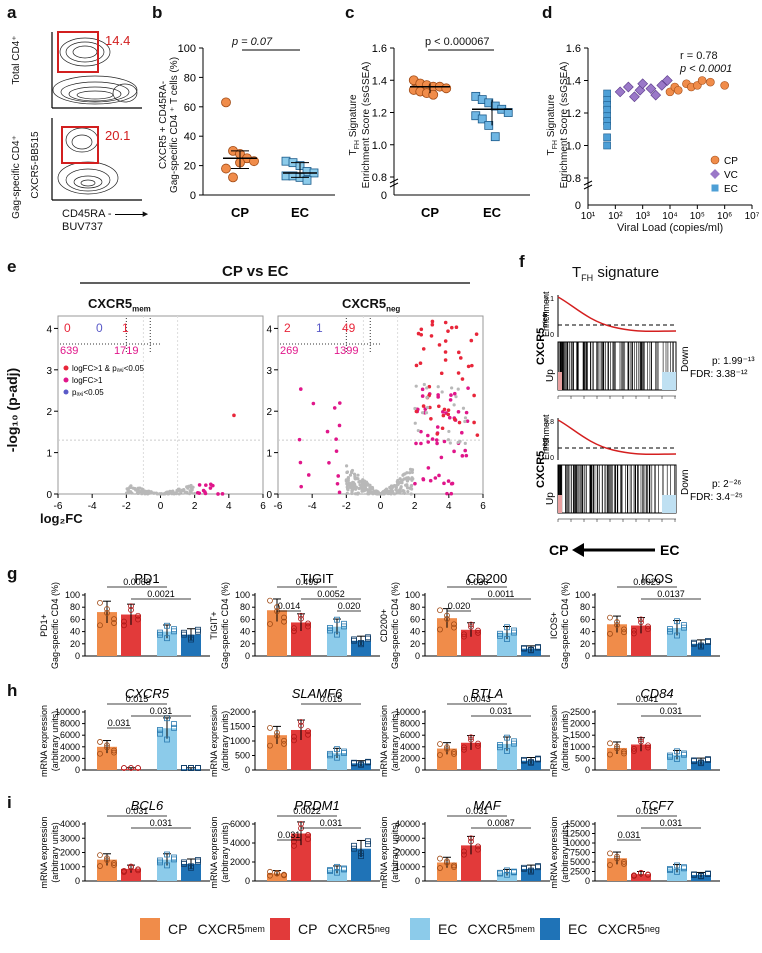 The image size is (762, 953). What do you see at coordinates (587, 656) in the screenshot?
I see `g-tick-label: 0` at bounding box center [587, 656].